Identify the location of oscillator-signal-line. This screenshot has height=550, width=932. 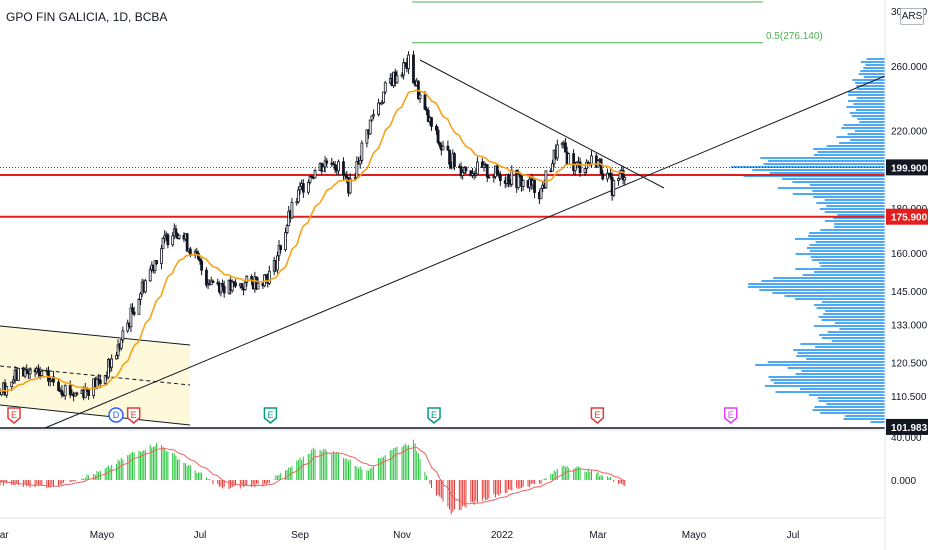
(313, 475).